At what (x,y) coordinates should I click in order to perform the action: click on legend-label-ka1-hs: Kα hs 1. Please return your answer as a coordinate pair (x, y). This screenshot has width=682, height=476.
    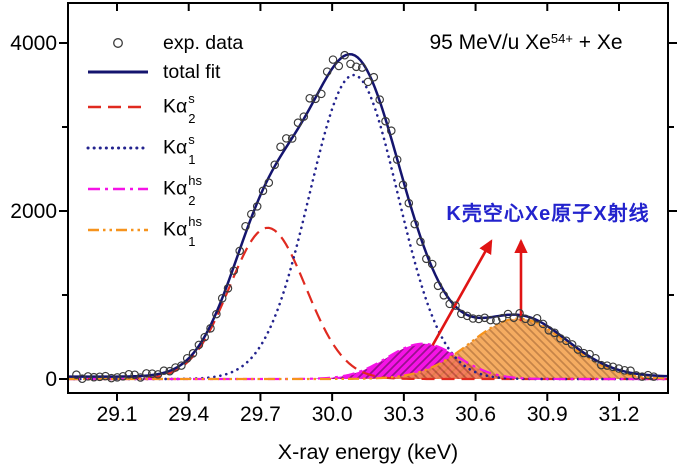
    Looking at the image, I should click on (182, 231).